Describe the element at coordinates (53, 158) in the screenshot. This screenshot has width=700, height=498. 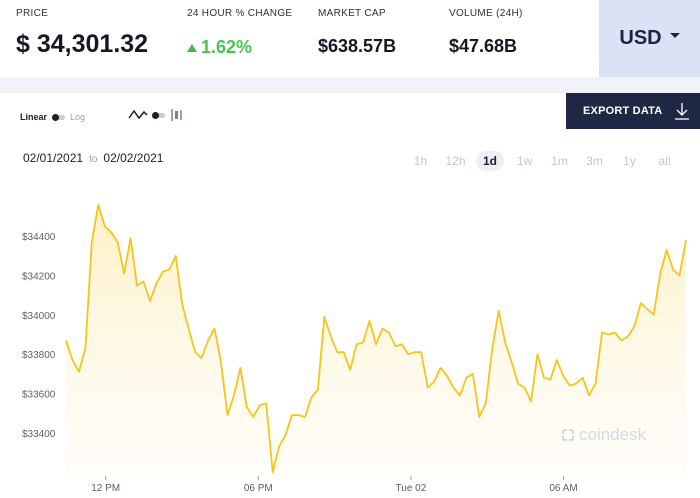
I see `date-from: 02/01/2021` at that location.